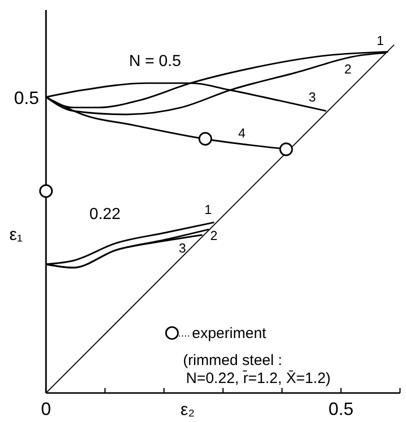 The image size is (406, 422). I want to click on annotation: N=0.22, r̄=1.2, X̄=1.2), so click(258, 378).